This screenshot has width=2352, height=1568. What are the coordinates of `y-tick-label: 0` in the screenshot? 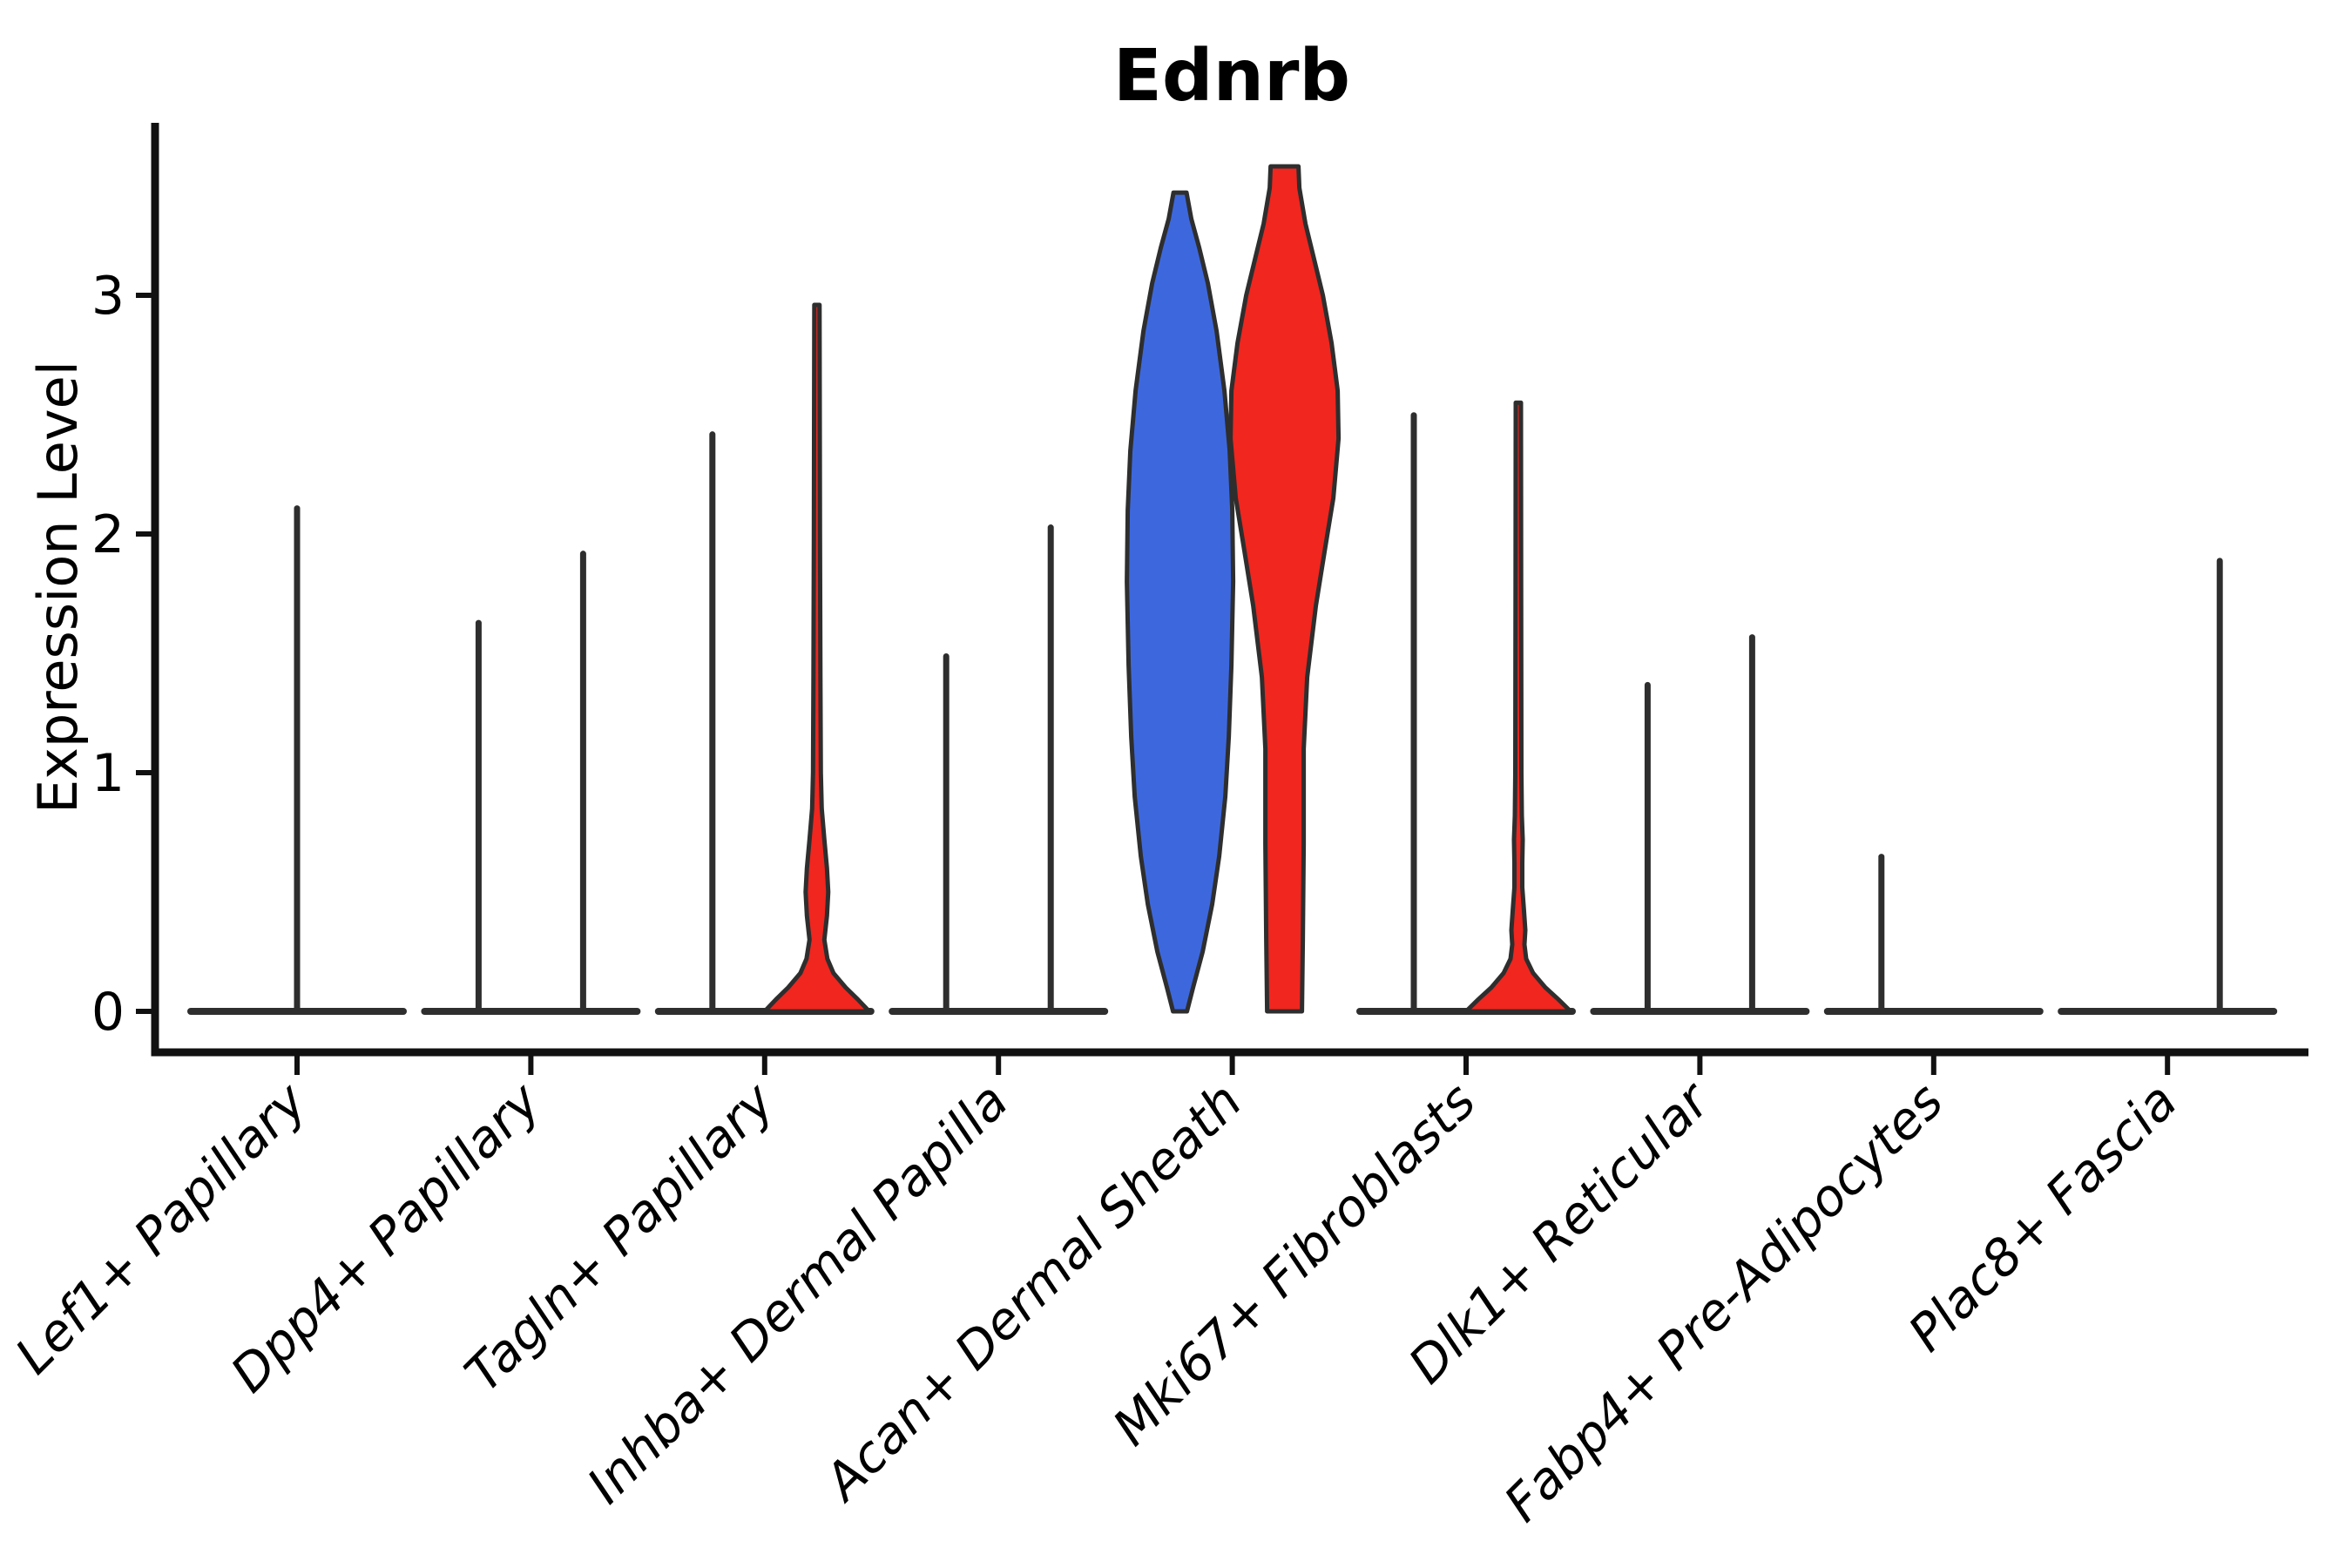 It's located at (108, 1013).